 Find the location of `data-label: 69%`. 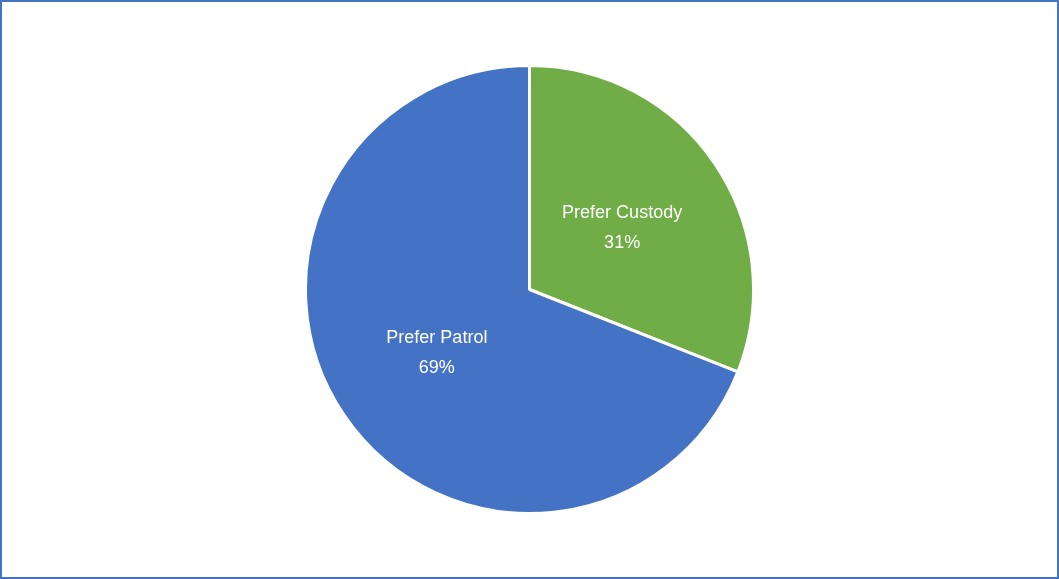

data-label: 69% is located at coordinates (436, 367).